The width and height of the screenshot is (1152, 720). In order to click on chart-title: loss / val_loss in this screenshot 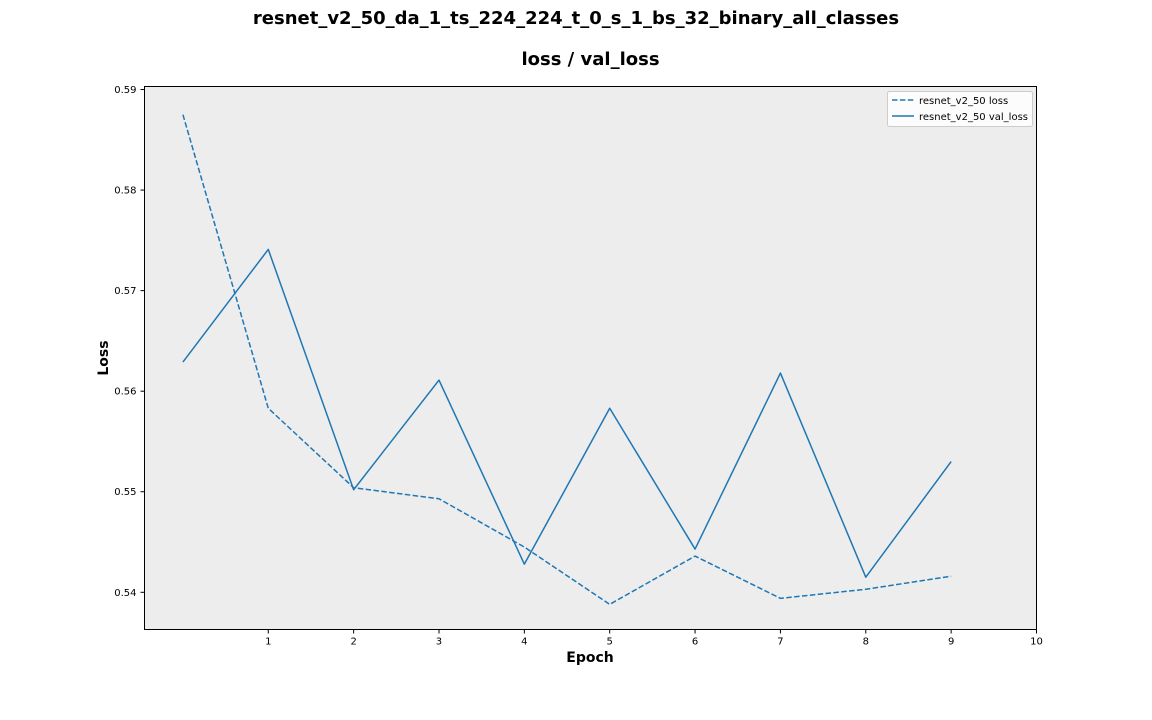, I will do `click(590, 59)`.